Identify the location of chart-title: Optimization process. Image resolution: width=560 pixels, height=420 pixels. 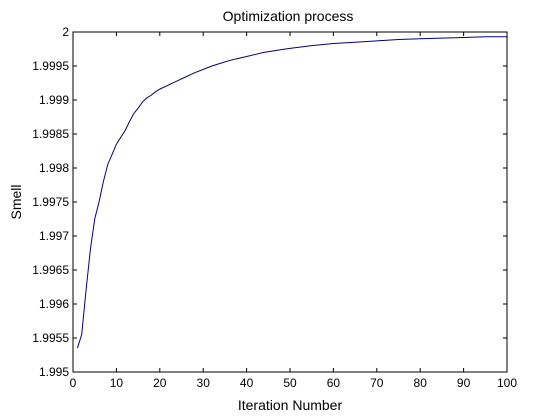
(288, 16).